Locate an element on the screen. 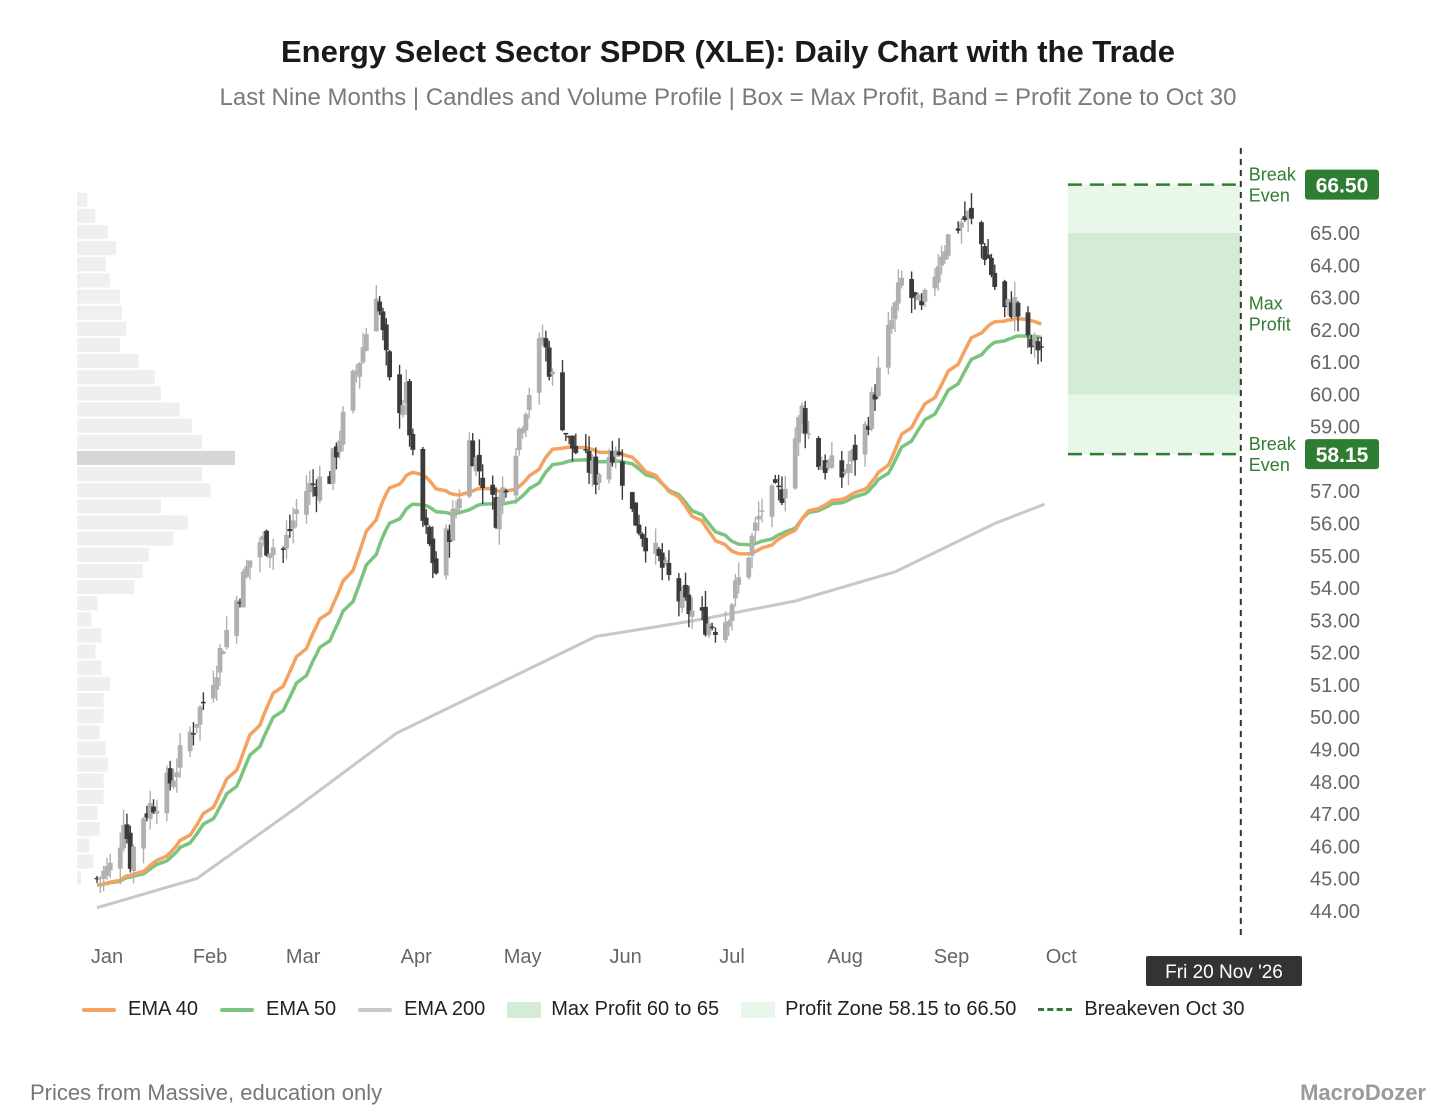  y-tick-label: 62.00 is located at coordinates (1335, 331).